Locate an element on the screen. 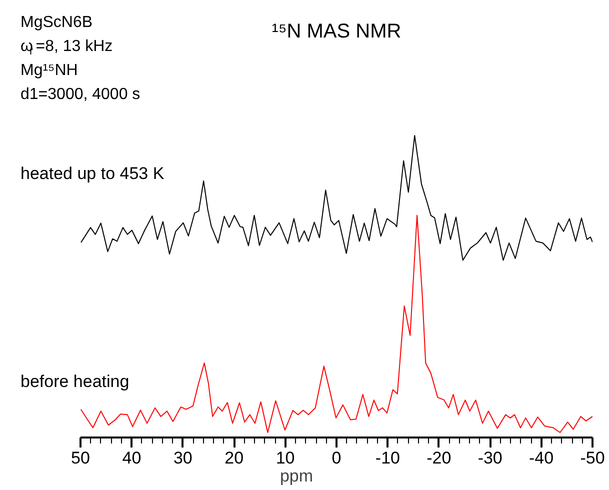 The height and width of the screenshot is (490, 609). x-tick-label: -50 is located at coordinates (592, 458).